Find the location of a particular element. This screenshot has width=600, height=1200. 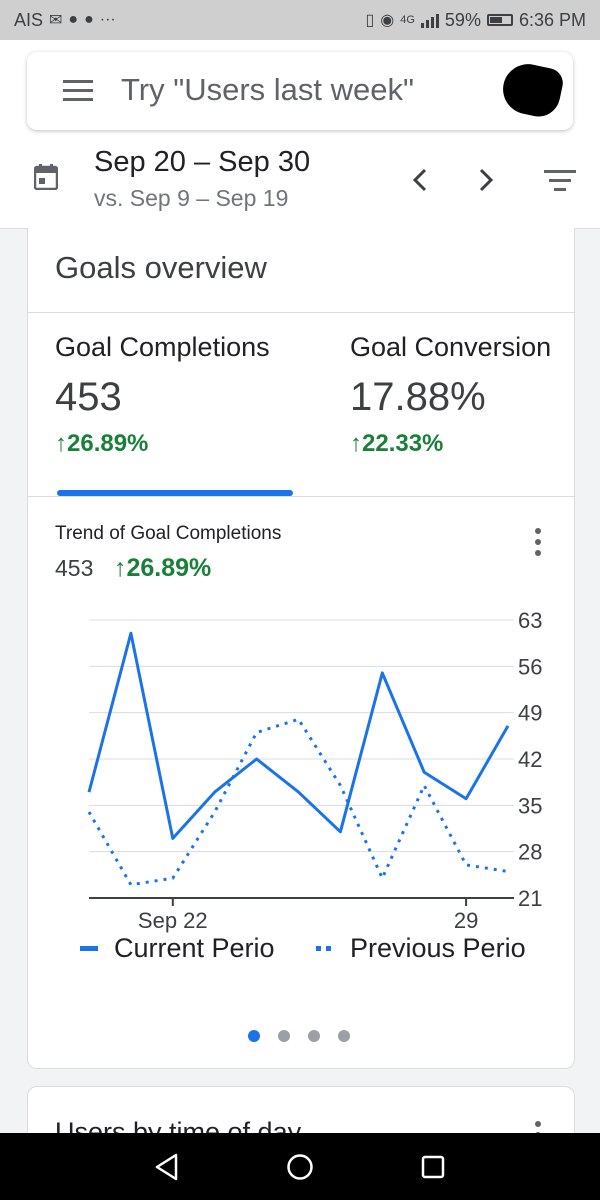

solid-line-swatch-icon is located at coordinates (89, 948).